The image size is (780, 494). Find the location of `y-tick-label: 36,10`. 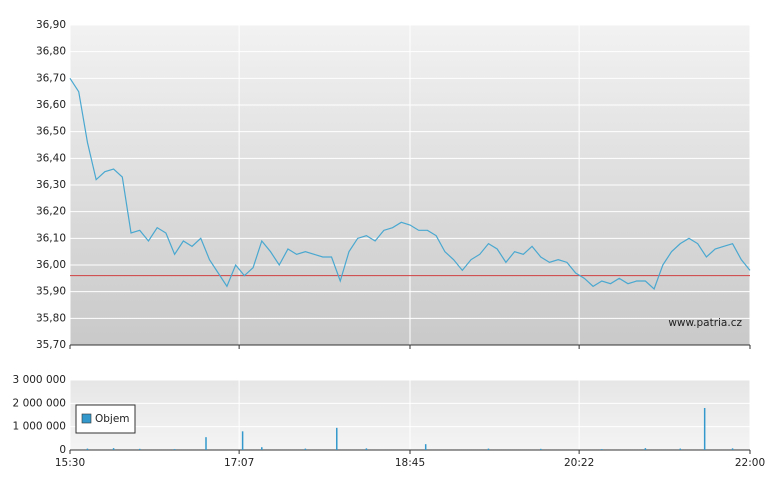

y-tick-label: 36,10 is located at coordinates (51, 238).